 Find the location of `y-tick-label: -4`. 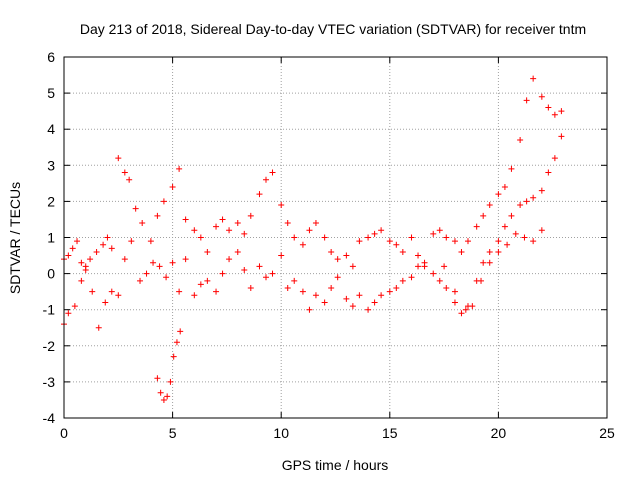

y-tick-label: -4 is located at coordinates (49, 418).